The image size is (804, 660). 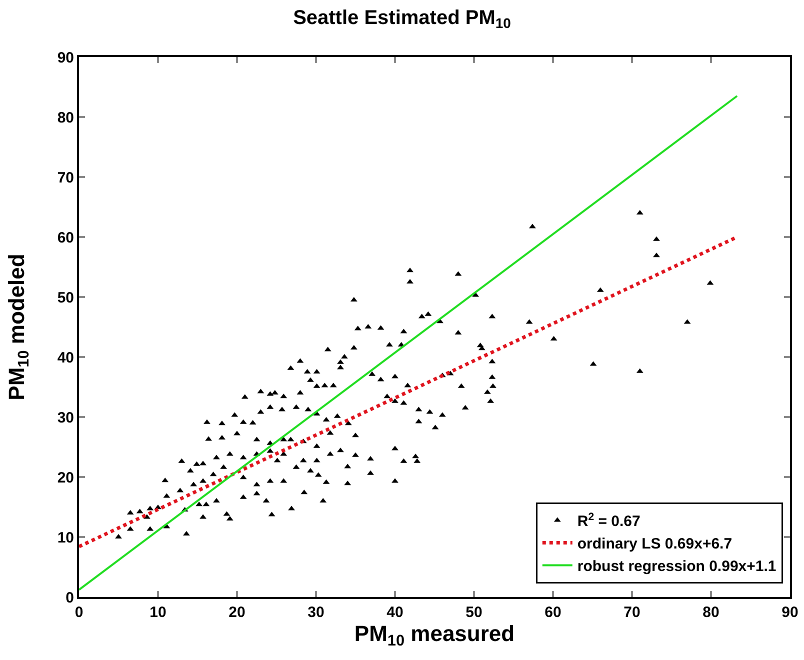 What do you see at coordinates (65, 357) in the screenshot?
I see `y-tick-label: 40` at bounding box center [65, 357].